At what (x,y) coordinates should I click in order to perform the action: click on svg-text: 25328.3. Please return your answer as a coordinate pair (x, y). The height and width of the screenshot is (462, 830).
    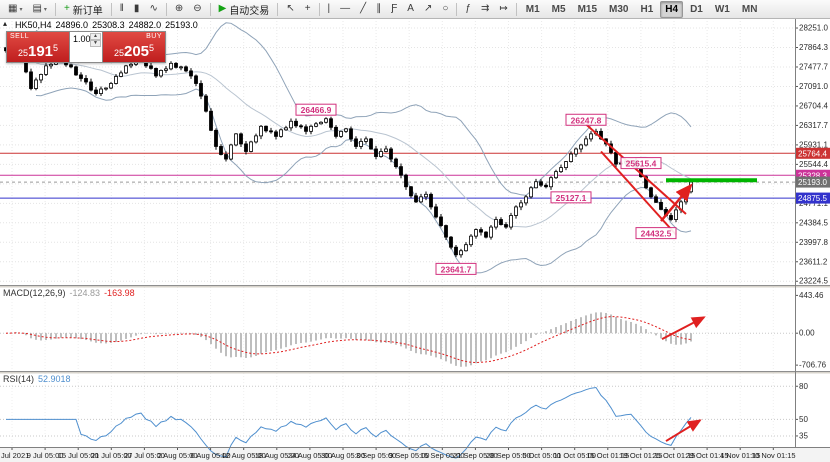
    Looking at the image, I should click on (812, 175).